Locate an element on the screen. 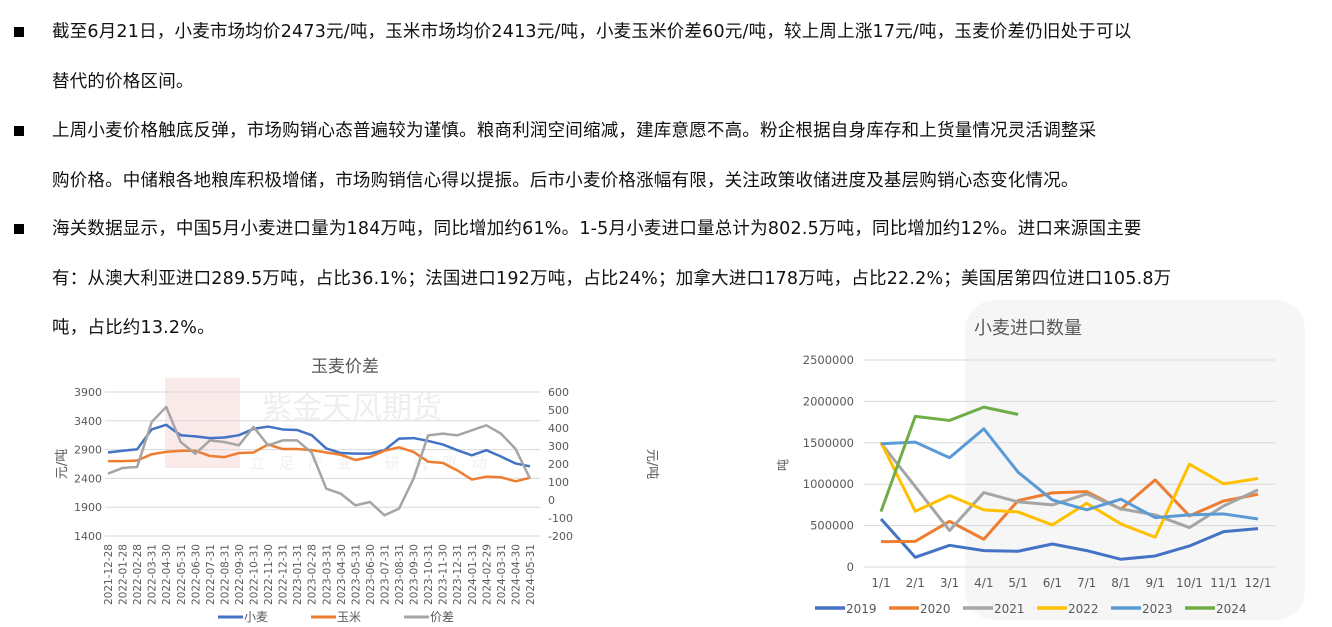  y-tick-label: 3400 is located at coordinates (88, 421).